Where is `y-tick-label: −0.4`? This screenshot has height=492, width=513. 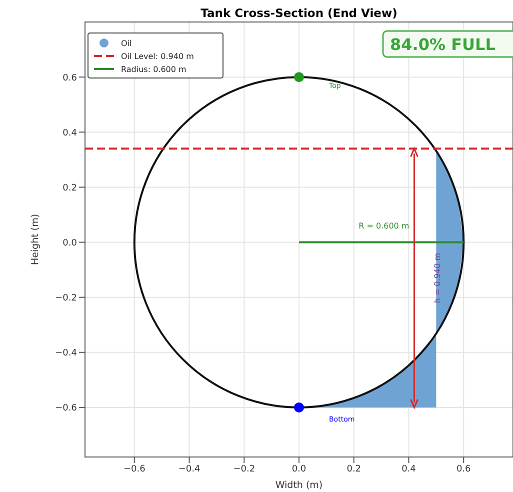
y-tick-label: −0.4 is located at coordinates (66, 353).